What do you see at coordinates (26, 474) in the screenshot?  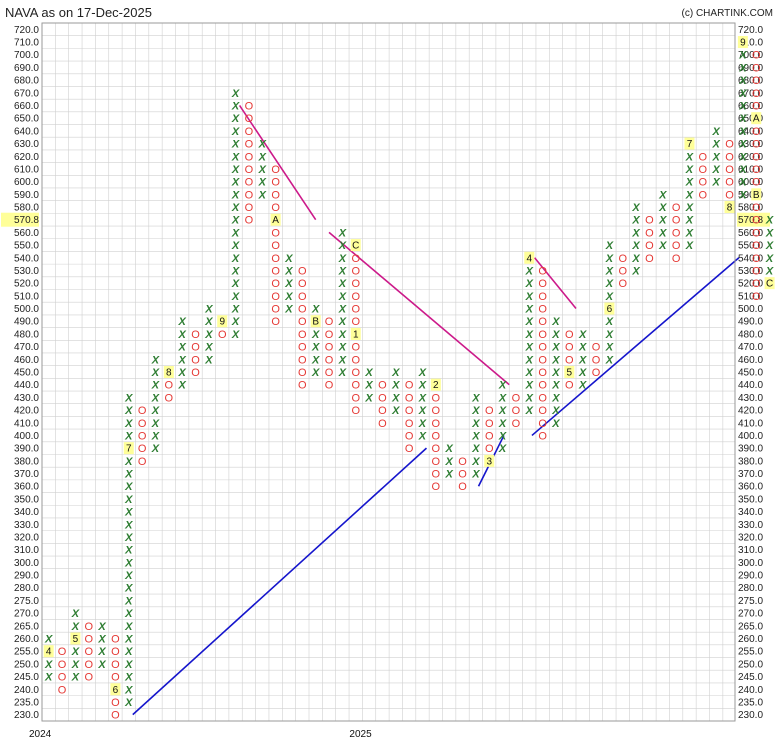 I see `y-tick-label: 370.0` at bounding box center [26, 474].